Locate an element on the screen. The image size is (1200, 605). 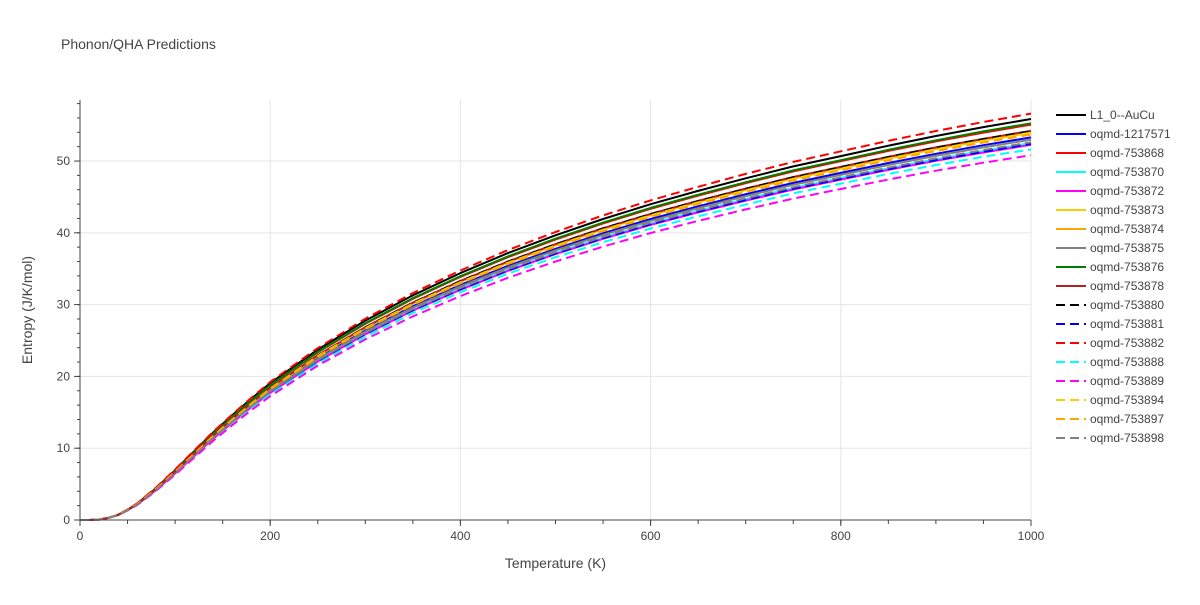
y-tick-label: 30 is located at coordinates (64, 305).